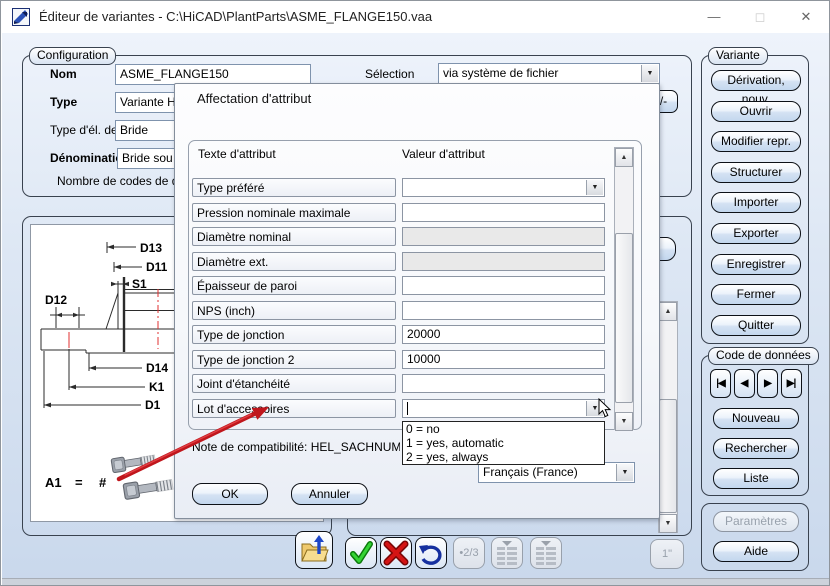 Image resolution: width=830 pixels, height=586 pixels. I want to click on accessory-dropdown-list: 0 = no 1 = yes, automatic 2 = yes, always, so click(503, 443).